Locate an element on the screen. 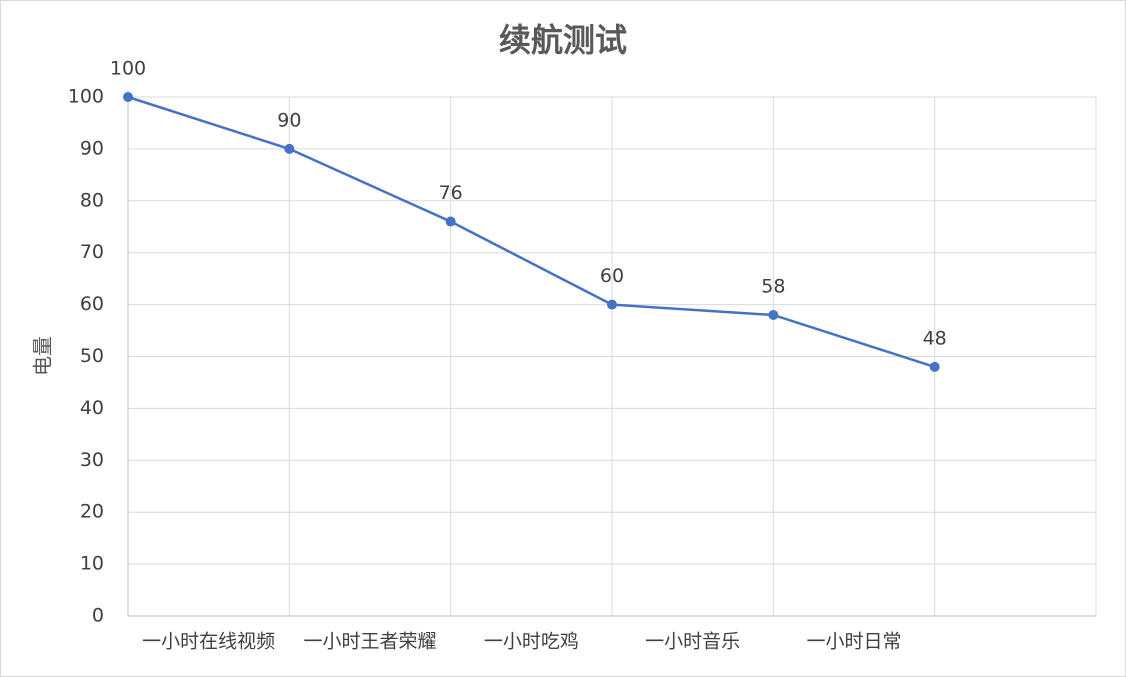  y-tick-label: 40 is located at coordinates (92, 408).